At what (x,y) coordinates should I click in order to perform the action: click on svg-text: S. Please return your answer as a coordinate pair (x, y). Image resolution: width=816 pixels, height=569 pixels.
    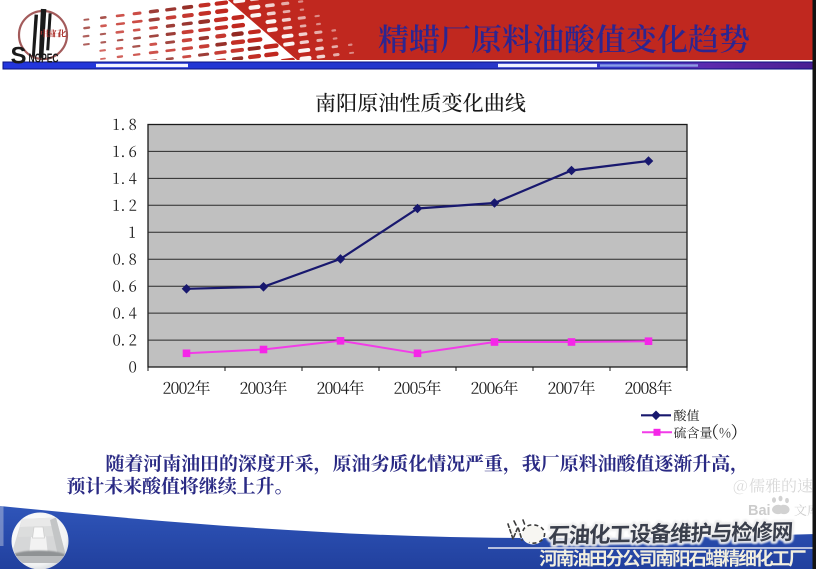
    Looking at the image, I should click on (19, 56).